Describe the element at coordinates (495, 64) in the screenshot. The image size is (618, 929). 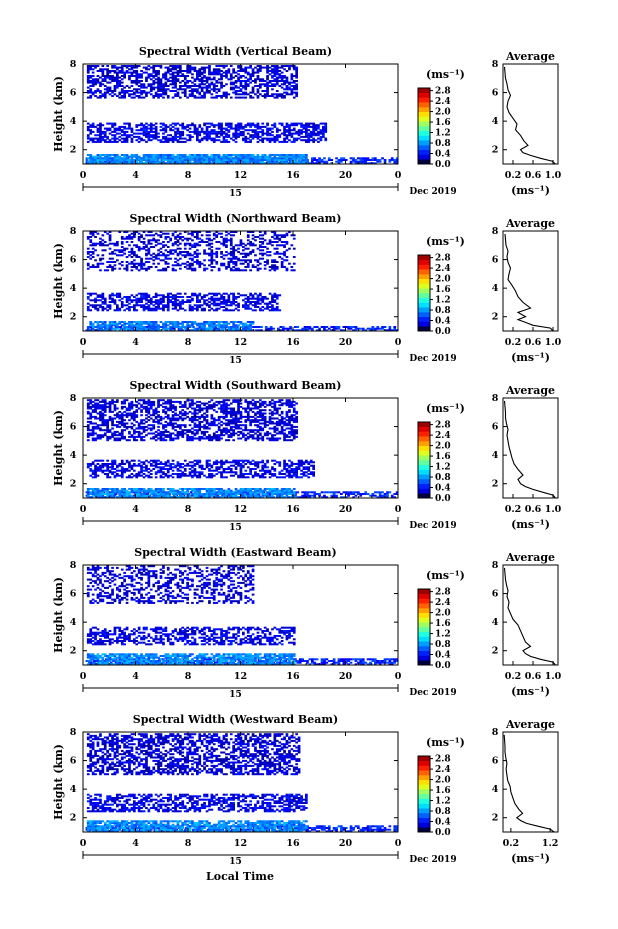
I see `average-y-tick-label: 8` at that location.